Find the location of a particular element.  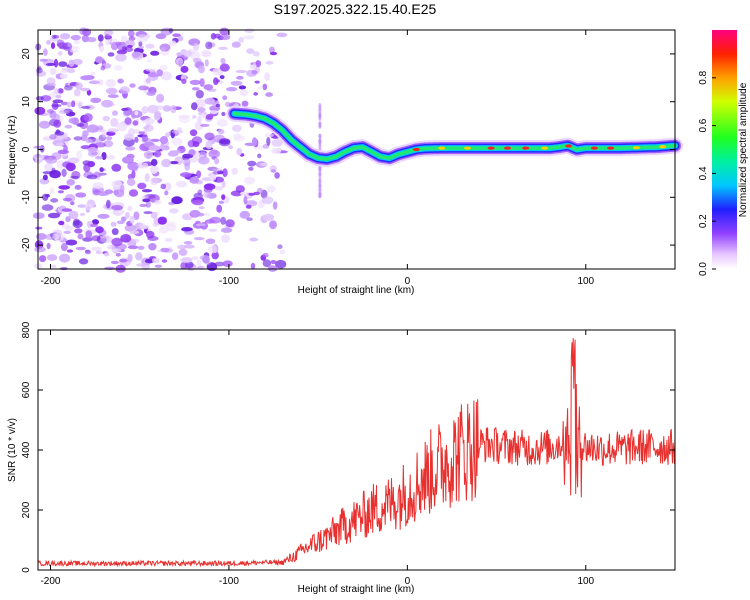

snr-x-tick-label: 0 is located at coordinates (408, 581).